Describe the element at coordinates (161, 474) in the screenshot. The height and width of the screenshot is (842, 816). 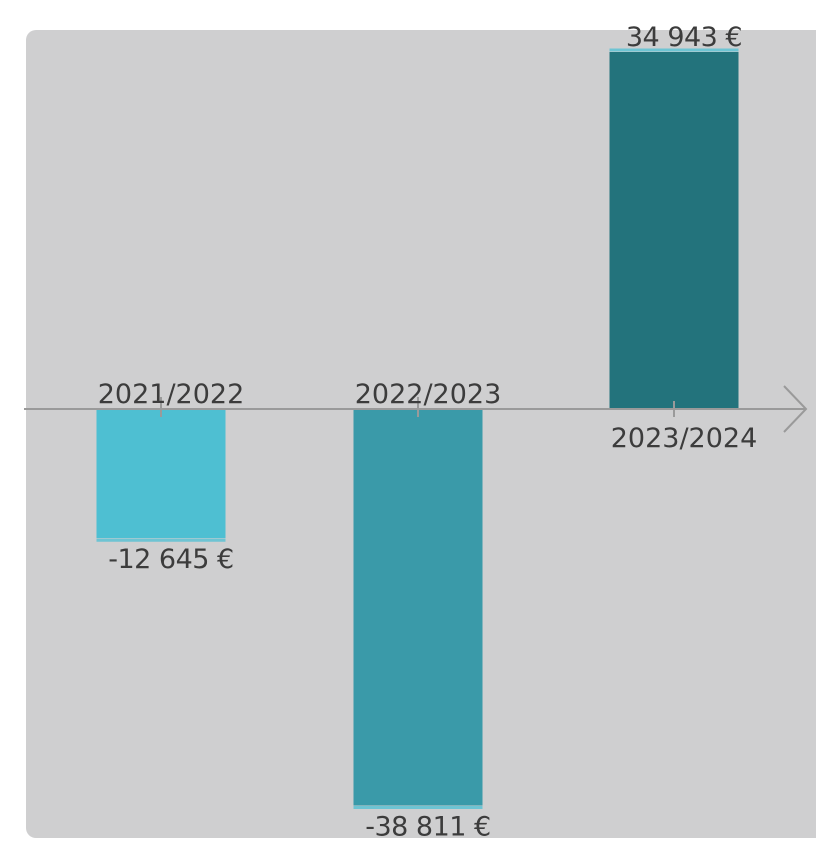
I see `bar-2021-2022` at that location.